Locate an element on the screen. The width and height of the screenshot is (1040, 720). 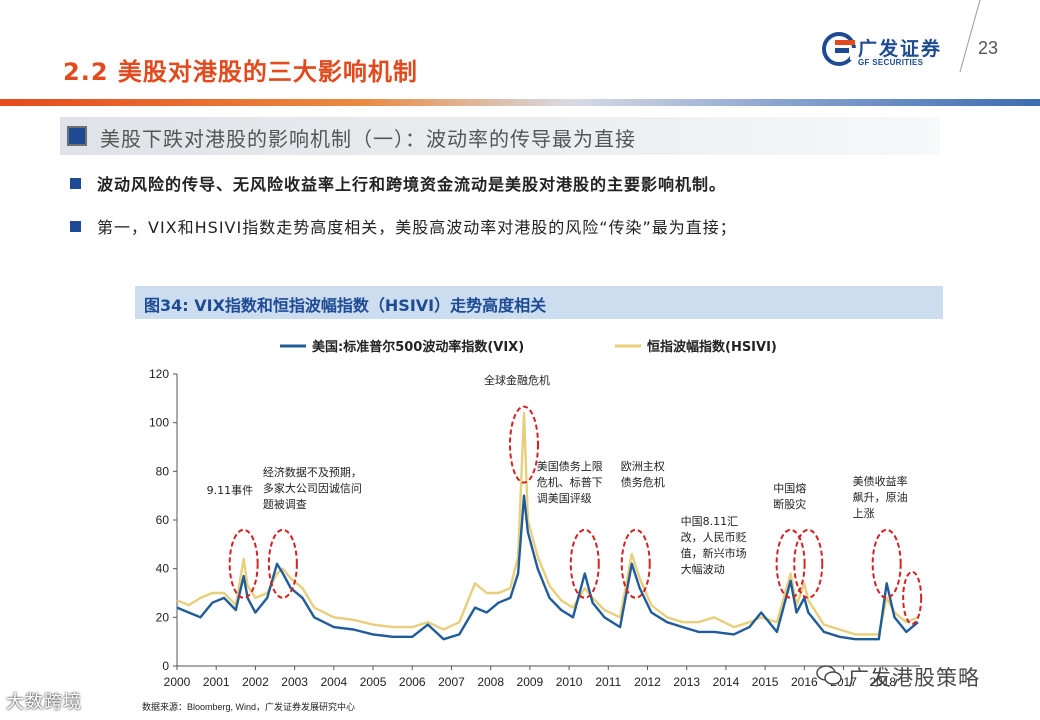
section-heading-box: 美股下跌对港股的影响机制（一）：波动率的传导最为直接 is located at coordinates (500, 136).